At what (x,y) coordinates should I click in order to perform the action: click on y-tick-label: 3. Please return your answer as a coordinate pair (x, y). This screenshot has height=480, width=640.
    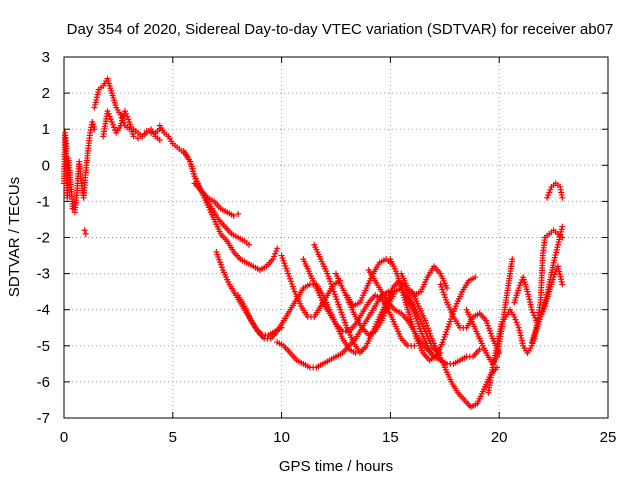
    Looking at the image, I should click on (46, 57).